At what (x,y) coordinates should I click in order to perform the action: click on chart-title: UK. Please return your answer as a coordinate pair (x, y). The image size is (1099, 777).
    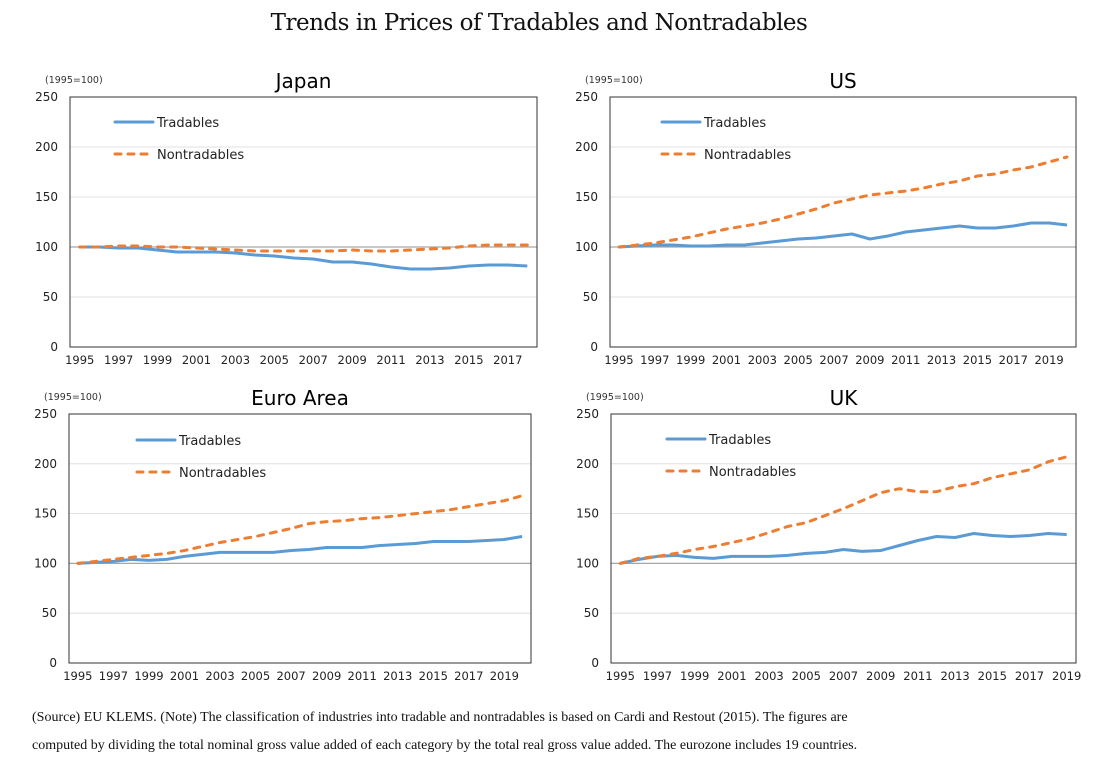
    Looking at the image, I should click on (844, 398).